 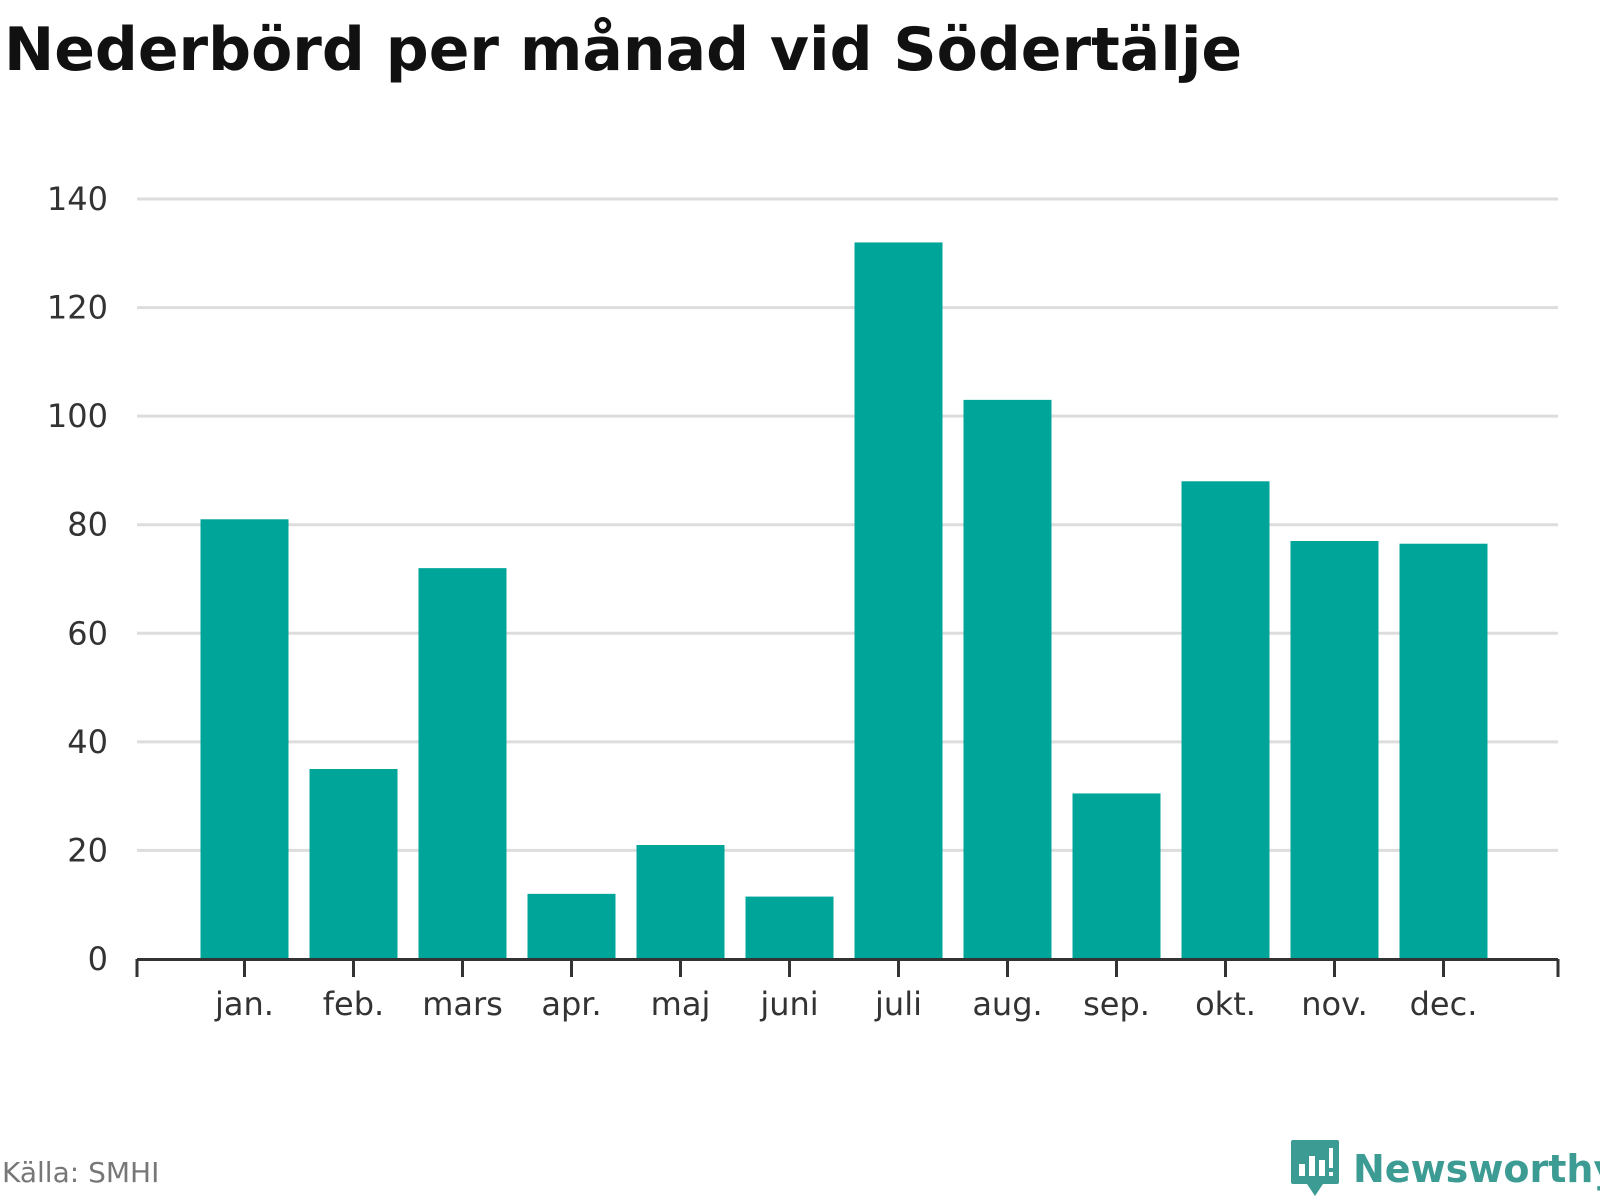 I want to click on x-tick-label: sep., so click(x=1116, y=1004).